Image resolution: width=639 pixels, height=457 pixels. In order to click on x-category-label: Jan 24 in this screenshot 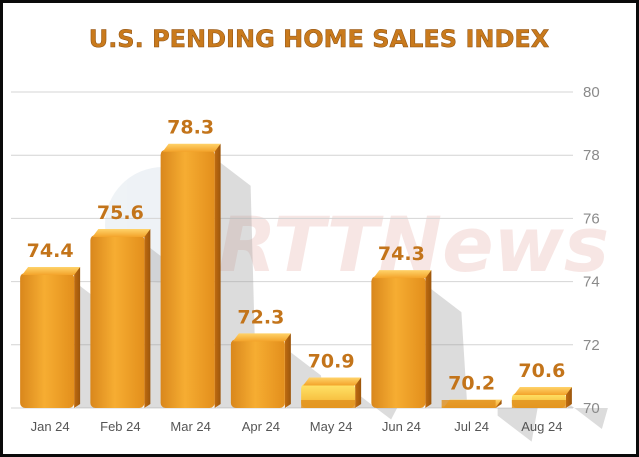, I will do `click(50, 426)`.